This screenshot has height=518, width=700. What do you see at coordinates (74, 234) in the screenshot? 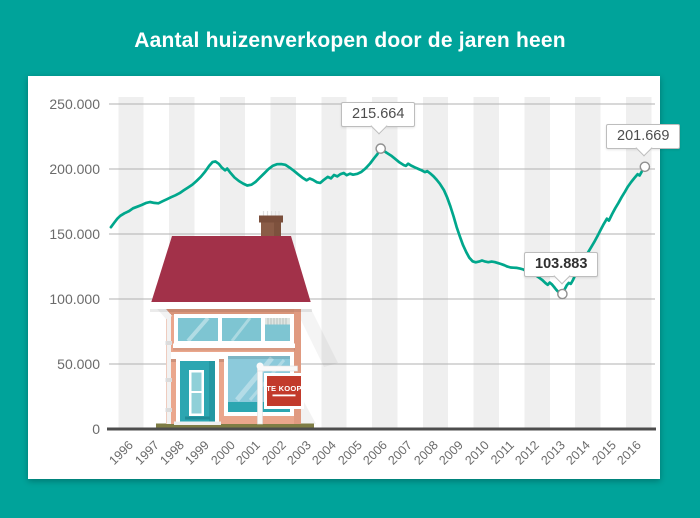
I see `y-tick-label: 150.000` at bounding box center [74, 234].